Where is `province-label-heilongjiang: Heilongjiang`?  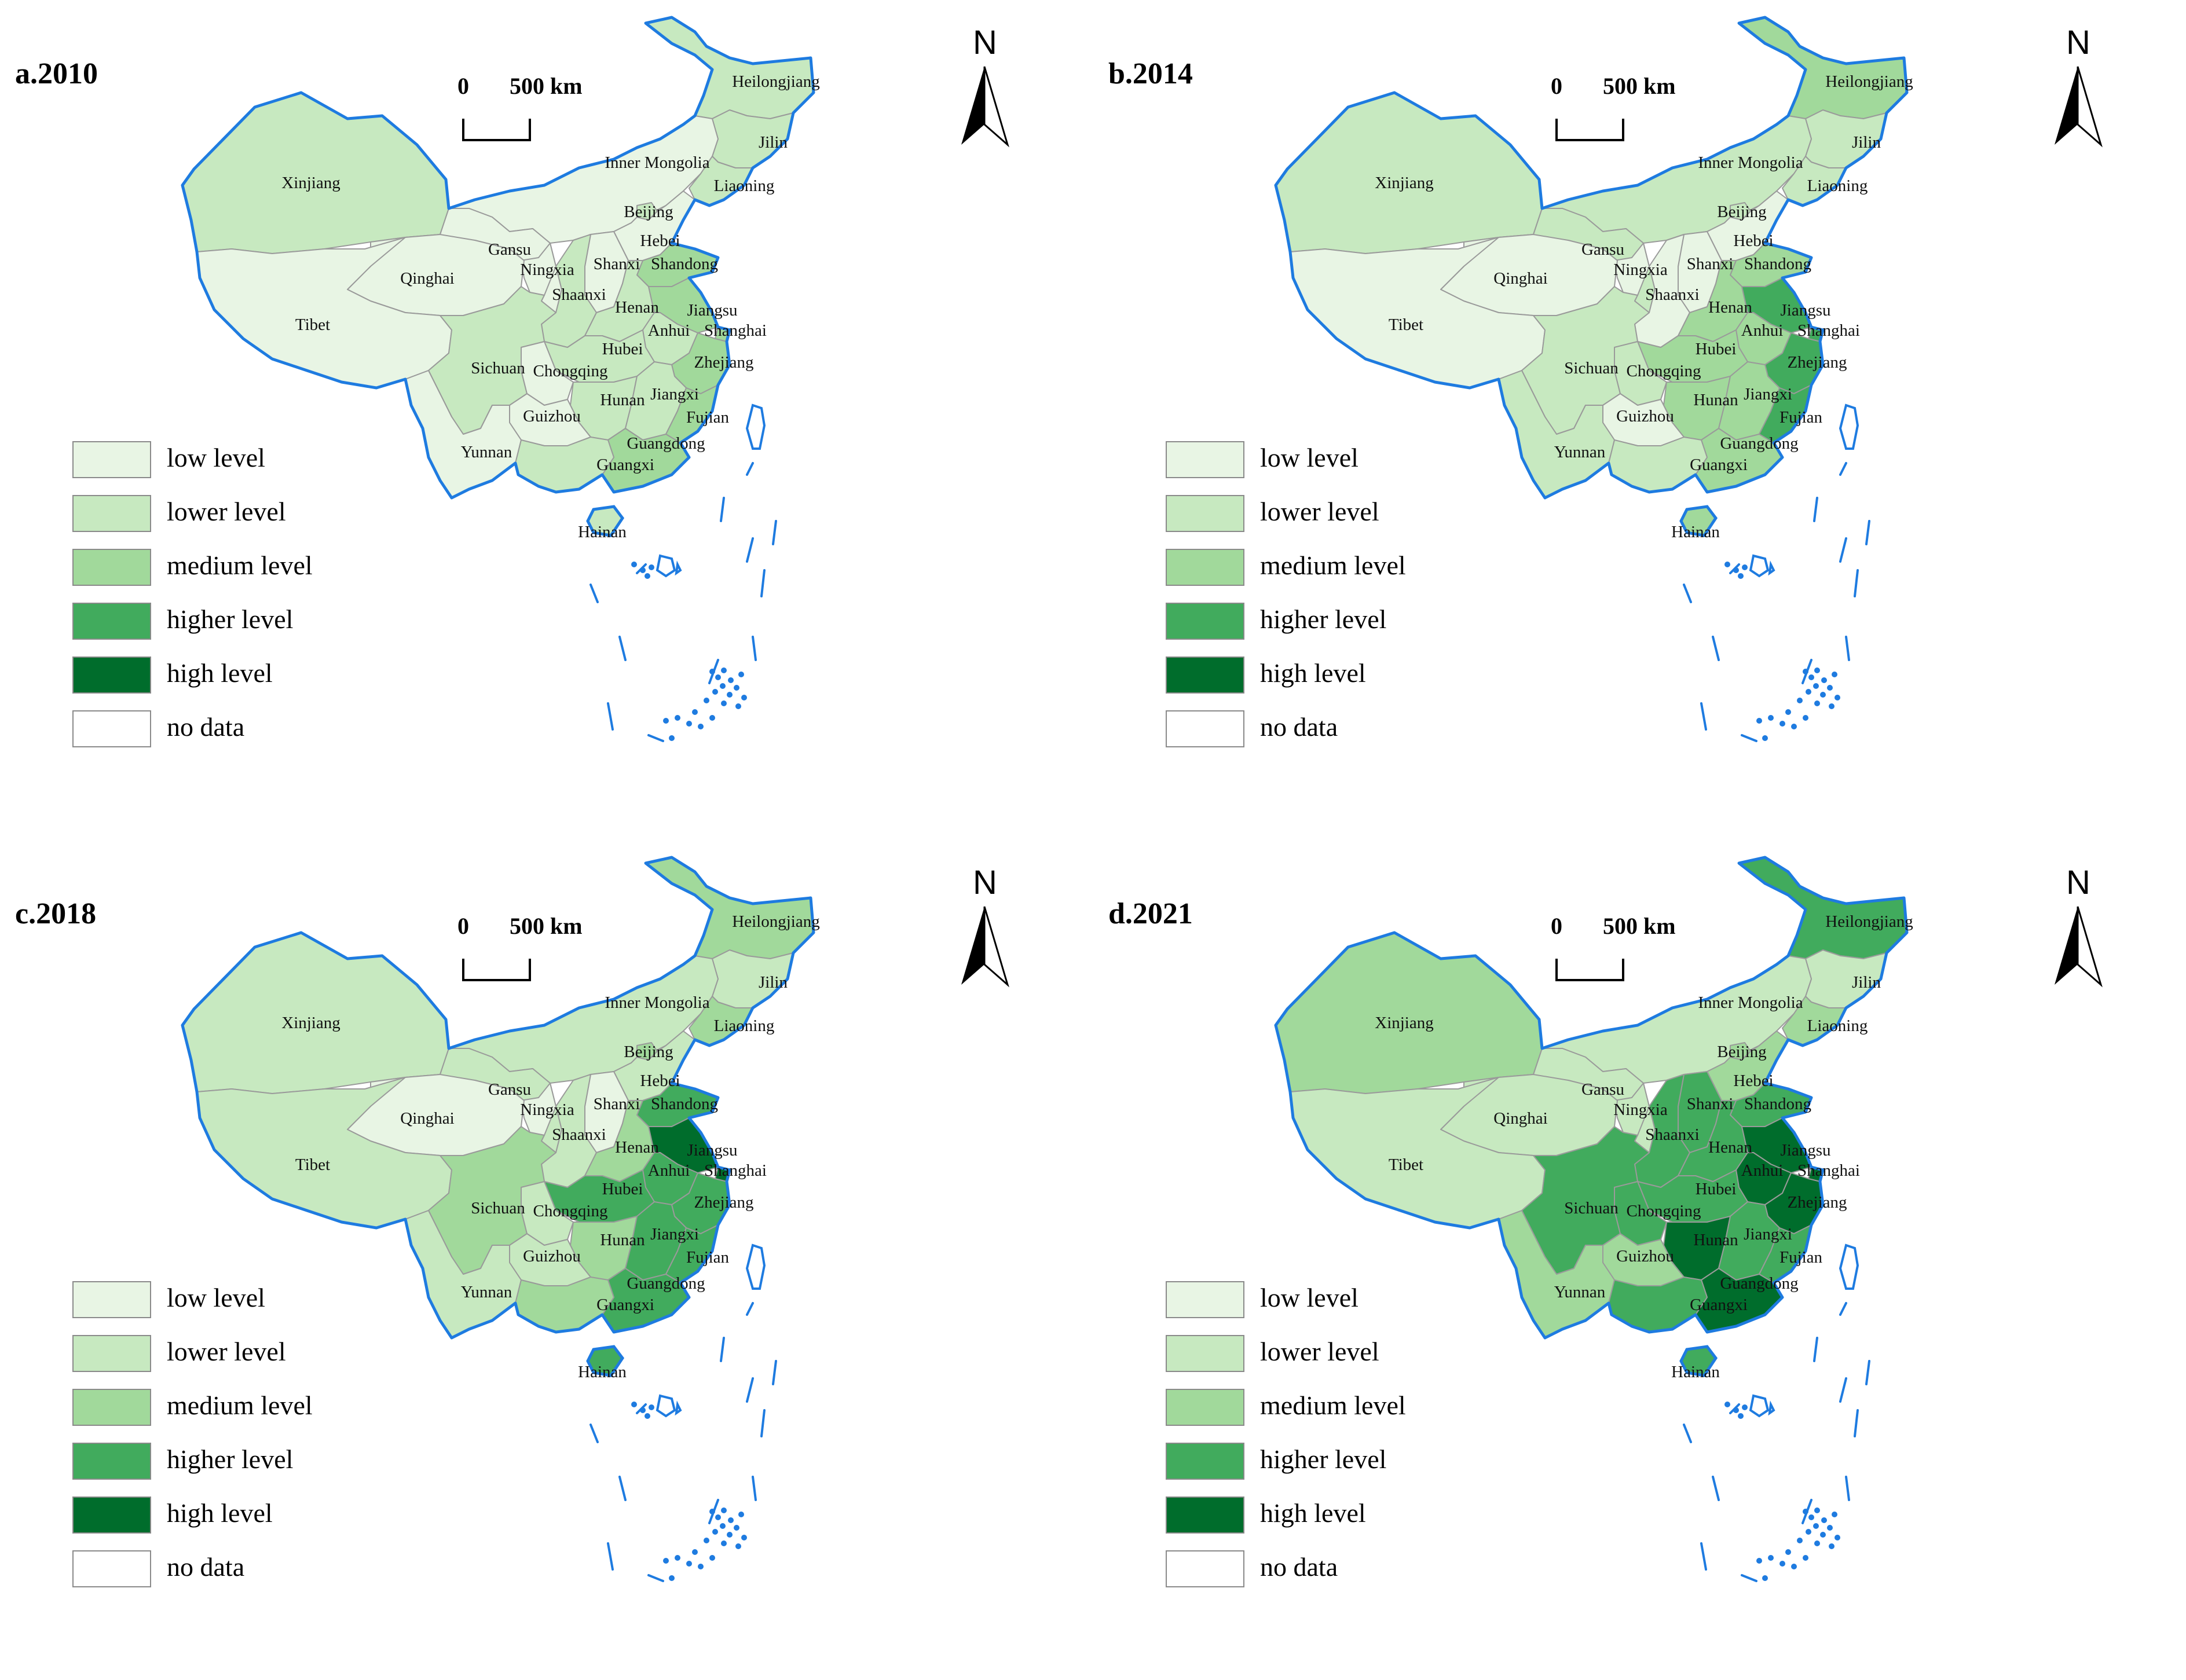 province-label-heilongjiang: Heilongjiang is located at coordinates (775, 921).